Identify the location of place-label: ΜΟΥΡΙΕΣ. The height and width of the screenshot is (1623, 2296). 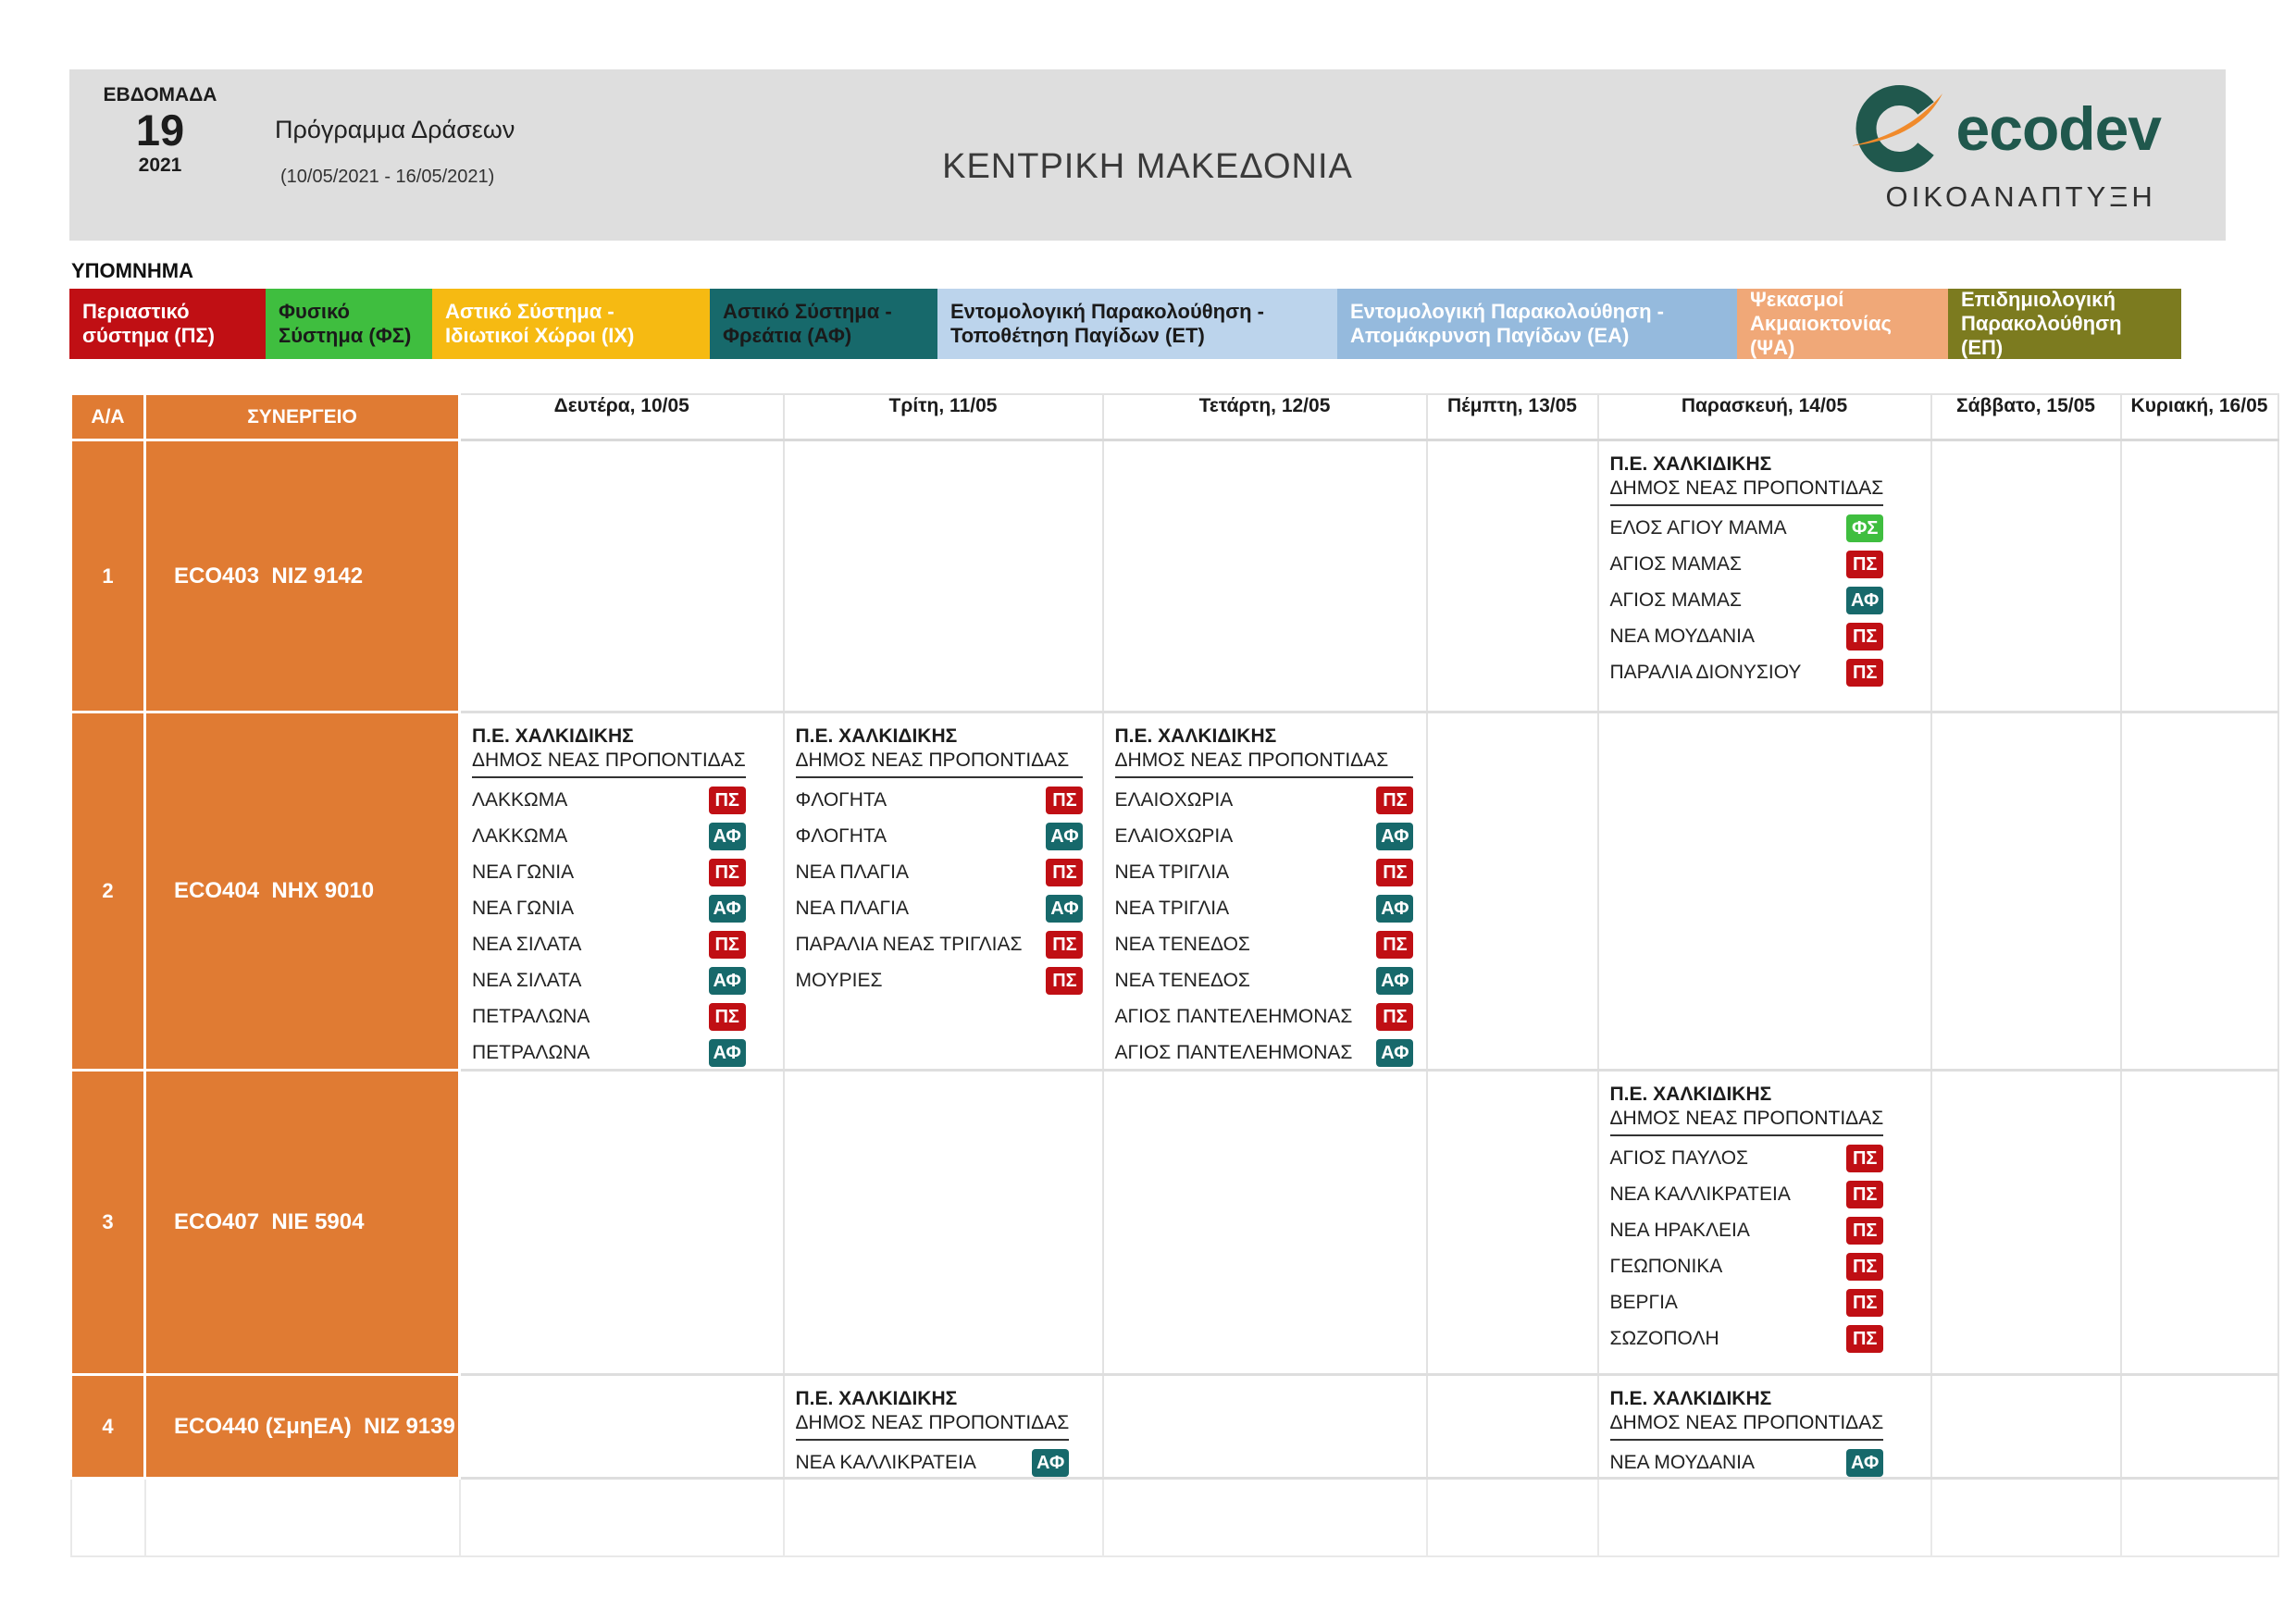
(839, 980).